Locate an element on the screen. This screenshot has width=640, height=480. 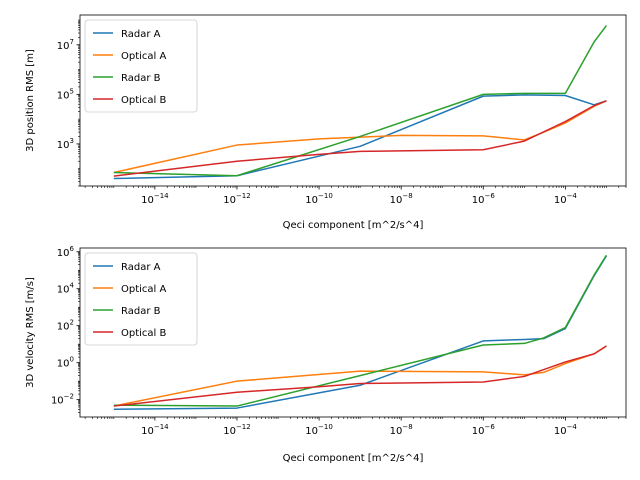
y-axis-label: 3D position RMS [m] is located at coordinates (30, 100).